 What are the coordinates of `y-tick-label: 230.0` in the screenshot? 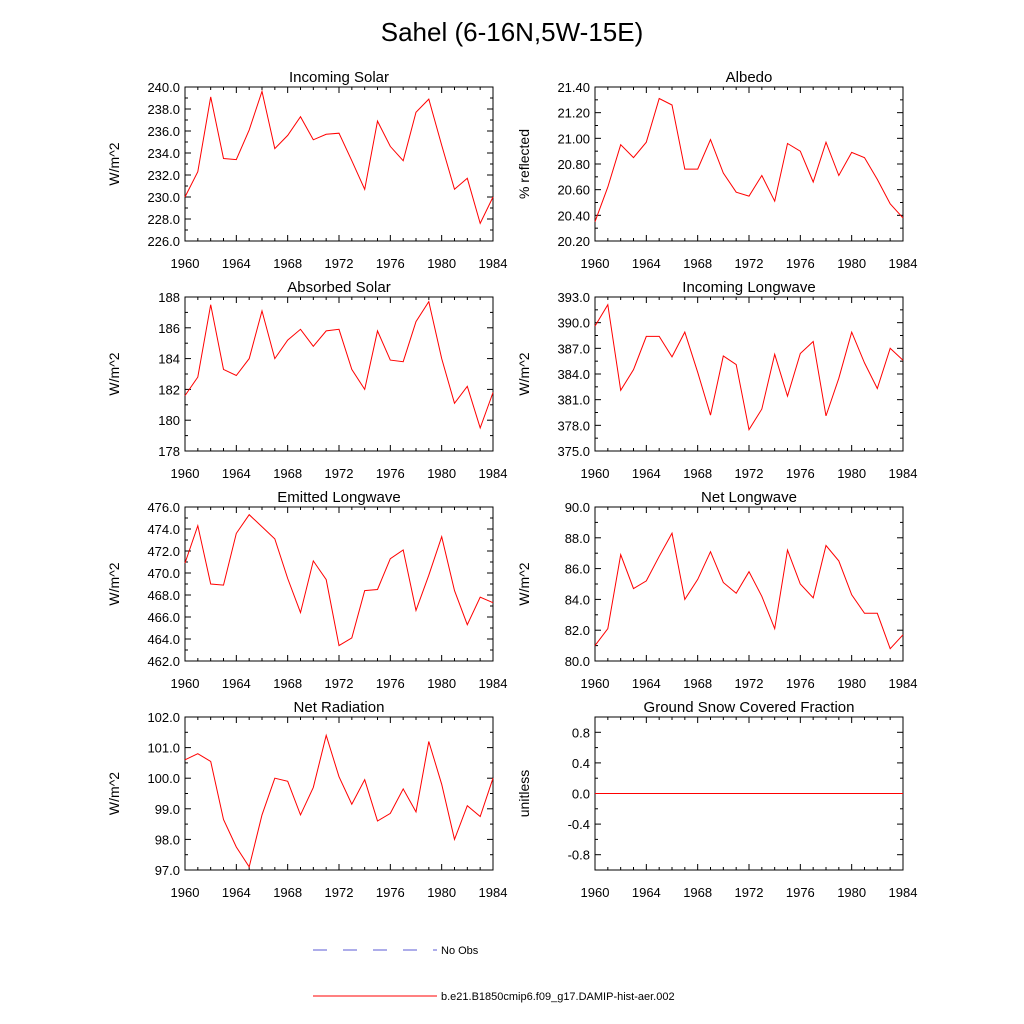 It's located at (163, 197).